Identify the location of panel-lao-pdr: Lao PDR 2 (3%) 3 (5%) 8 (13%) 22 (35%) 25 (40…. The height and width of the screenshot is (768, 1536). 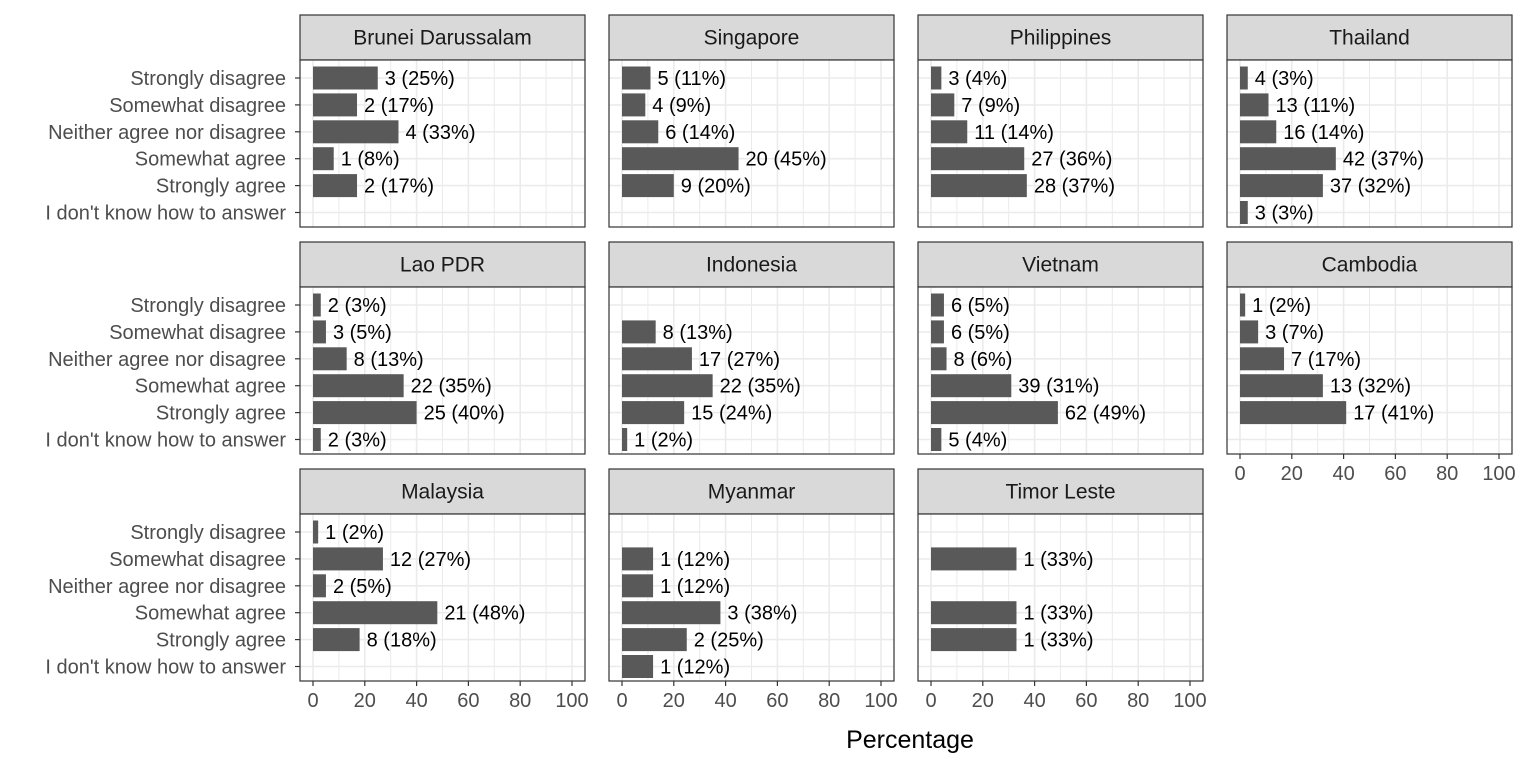
(315, 348).